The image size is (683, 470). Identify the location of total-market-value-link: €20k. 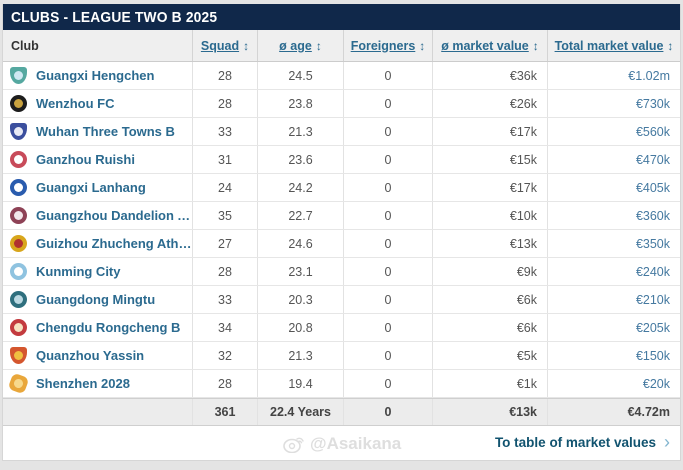
(613, 383).